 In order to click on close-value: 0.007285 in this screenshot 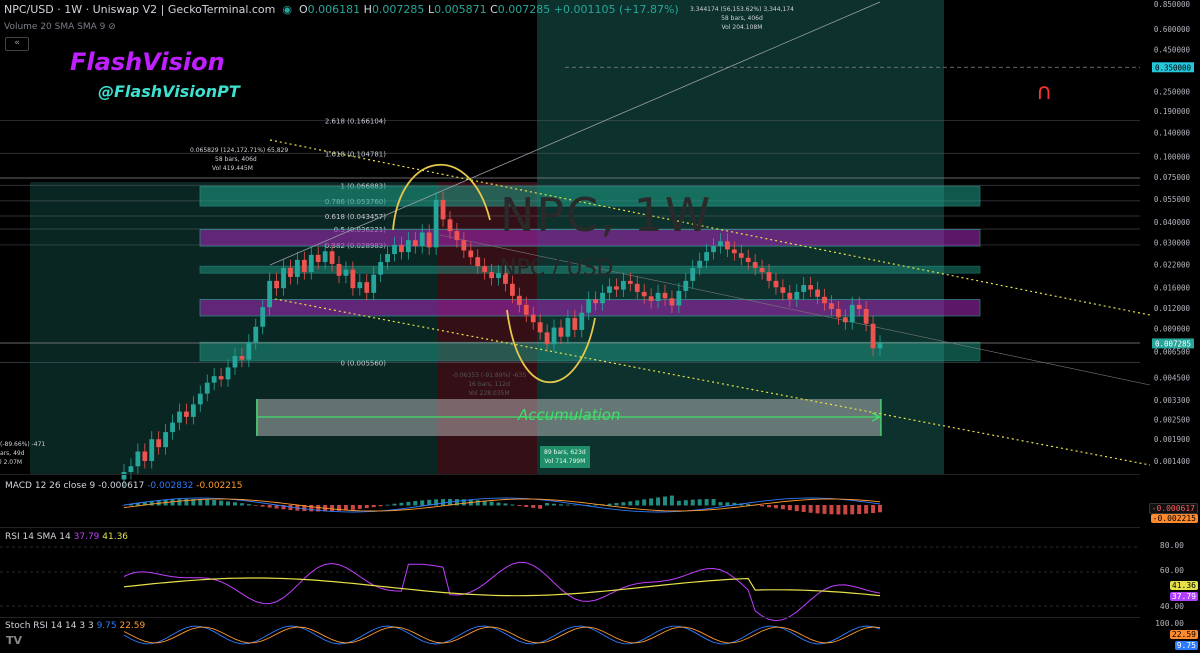, I will do `click(524, 9)`.